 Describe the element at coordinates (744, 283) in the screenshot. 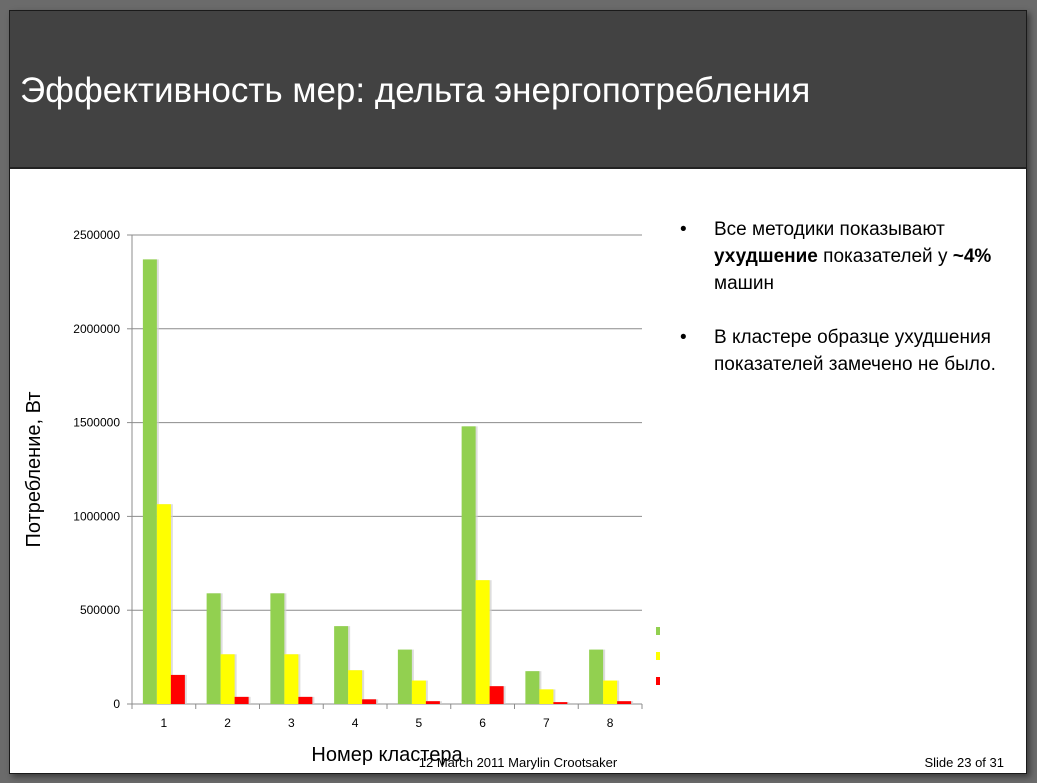

I see `bullet-text: машин` at that location.